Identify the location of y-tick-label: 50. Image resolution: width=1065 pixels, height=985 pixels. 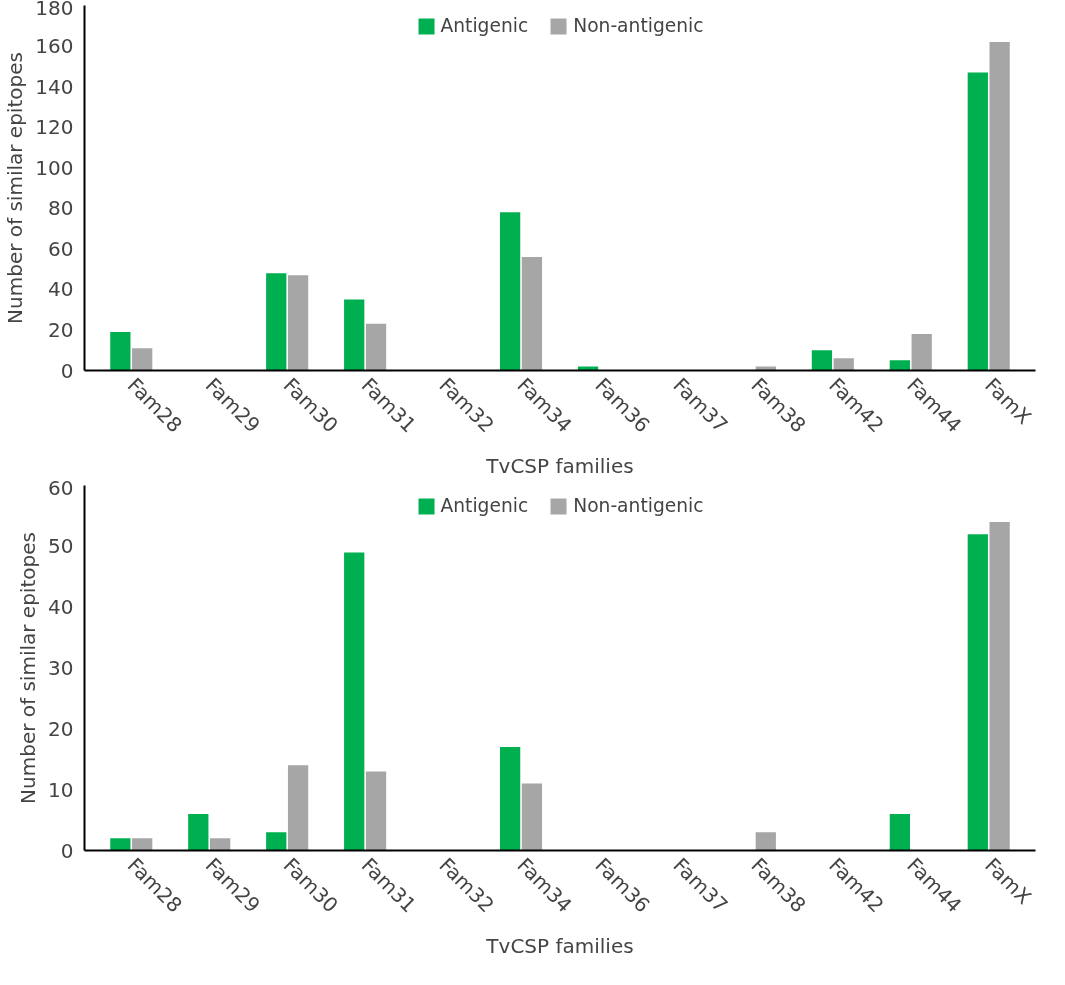
(61, 546).